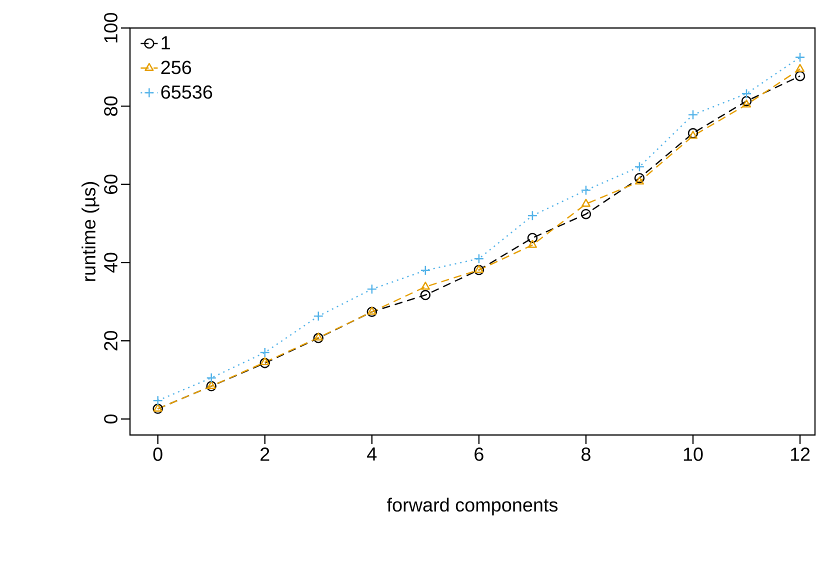 The height and width of the screenshot is (562, 816). What do you see at coordinates (166, 43) in the screenshot?
I see `legend-label: 1` at bounding box center [166, 43].